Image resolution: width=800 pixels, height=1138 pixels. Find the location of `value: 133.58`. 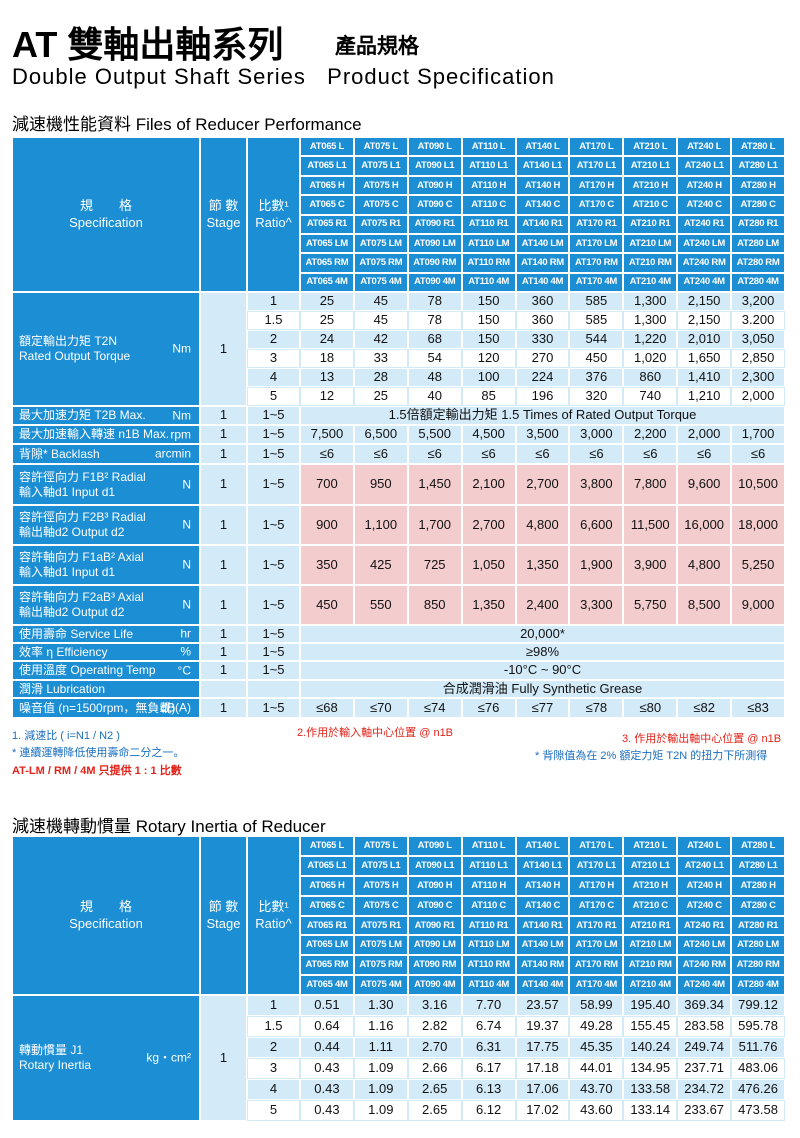

value: 133.58 is located at coordinates (650, 1089).